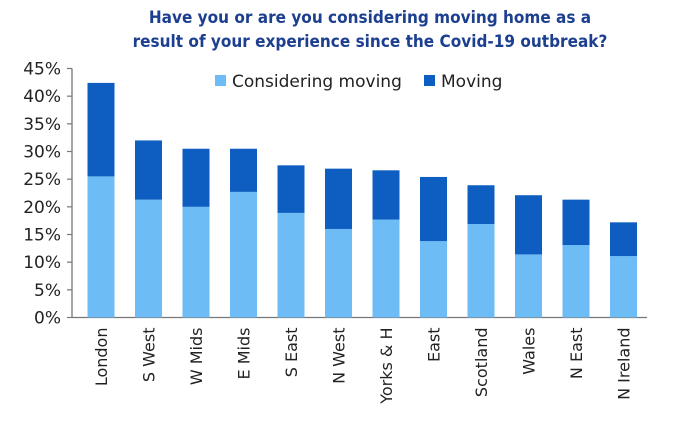  Describe the element at coordinates (42, 70) in the screenshot. I see `y-tick-label: 45%` at that location.